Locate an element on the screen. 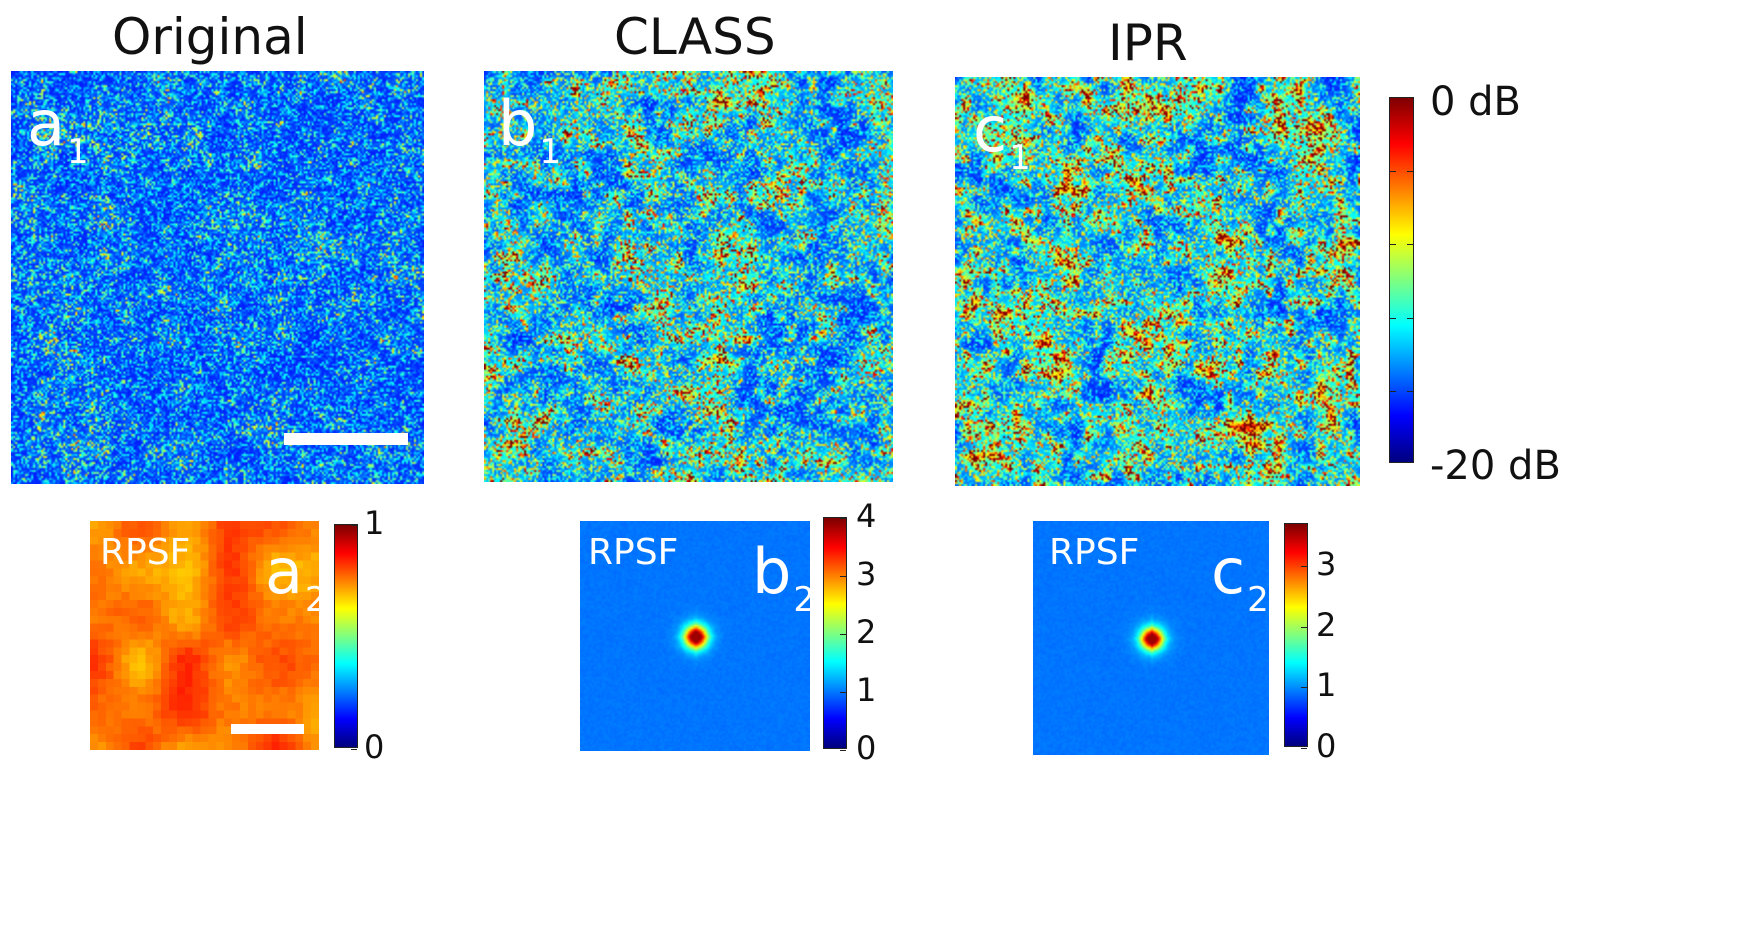 This screenshot has width=1762, height=936. panel-label-a2: a2 is located at coordinates (292, 577).